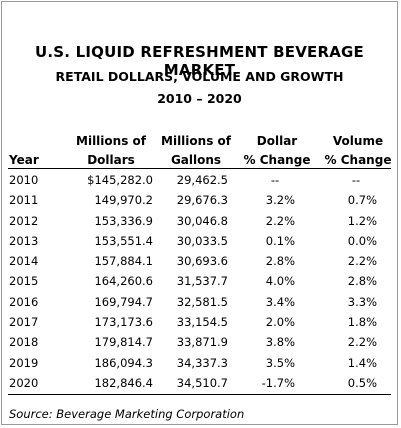  I want to click on cell-gallons: 32,581.5, so click(202, 301).